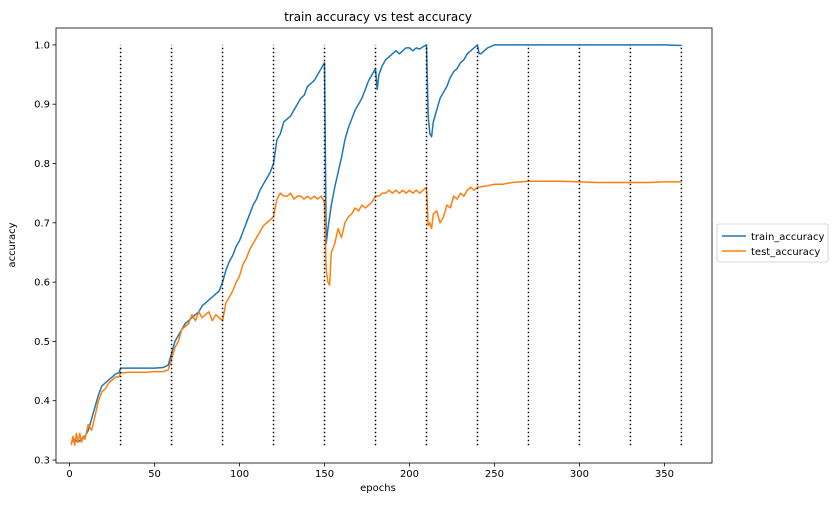 This screenshot has width=838, height=507. Describe the element at coordinates (409, 474) in the screenshot. I see `x-tick-label: 200` at that location.